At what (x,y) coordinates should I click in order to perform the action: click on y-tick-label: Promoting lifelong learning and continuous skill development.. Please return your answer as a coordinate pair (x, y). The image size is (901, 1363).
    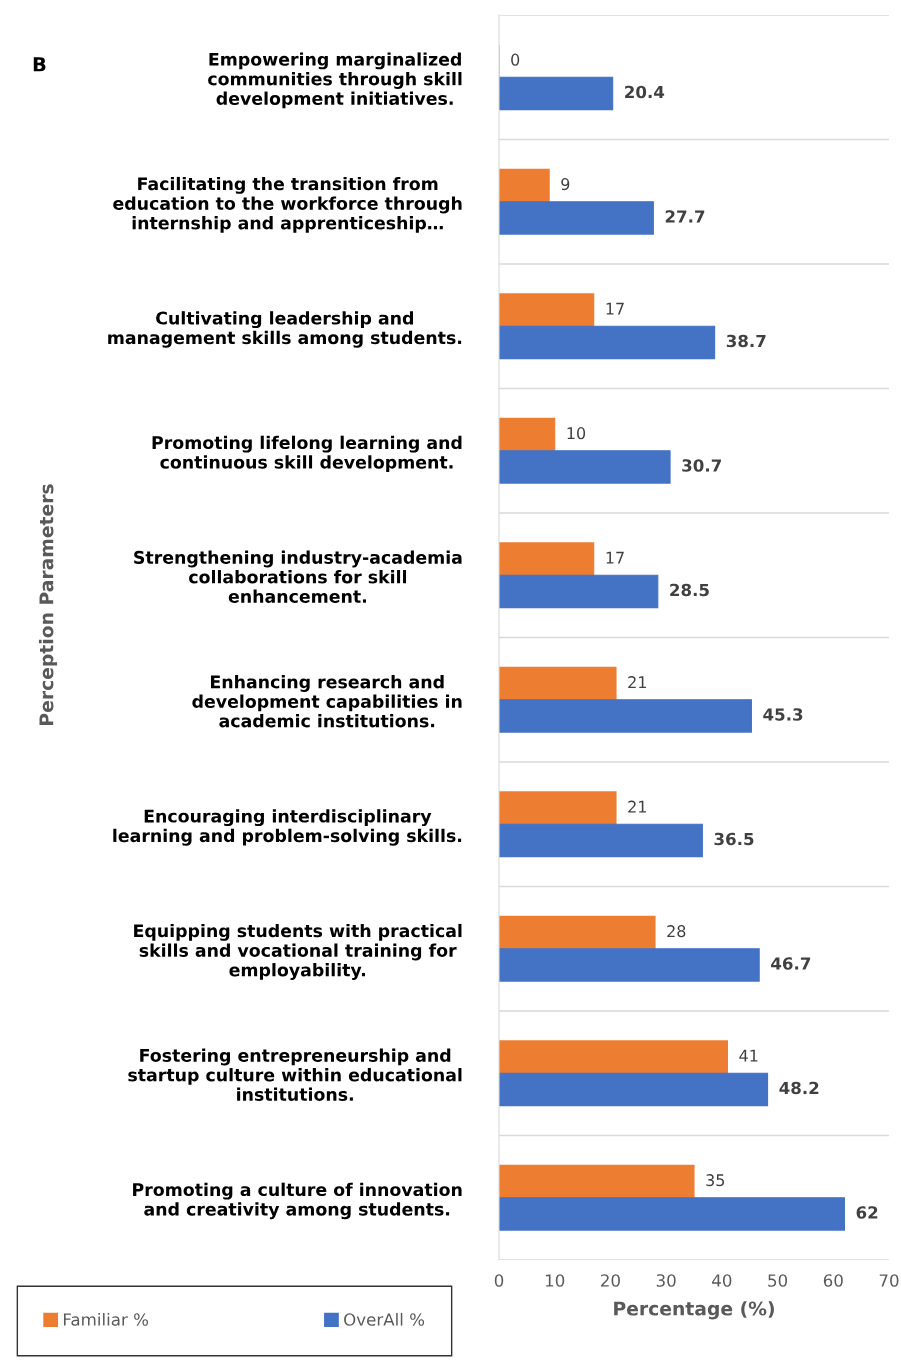
    Looking at the image, I should click on (307, 454).